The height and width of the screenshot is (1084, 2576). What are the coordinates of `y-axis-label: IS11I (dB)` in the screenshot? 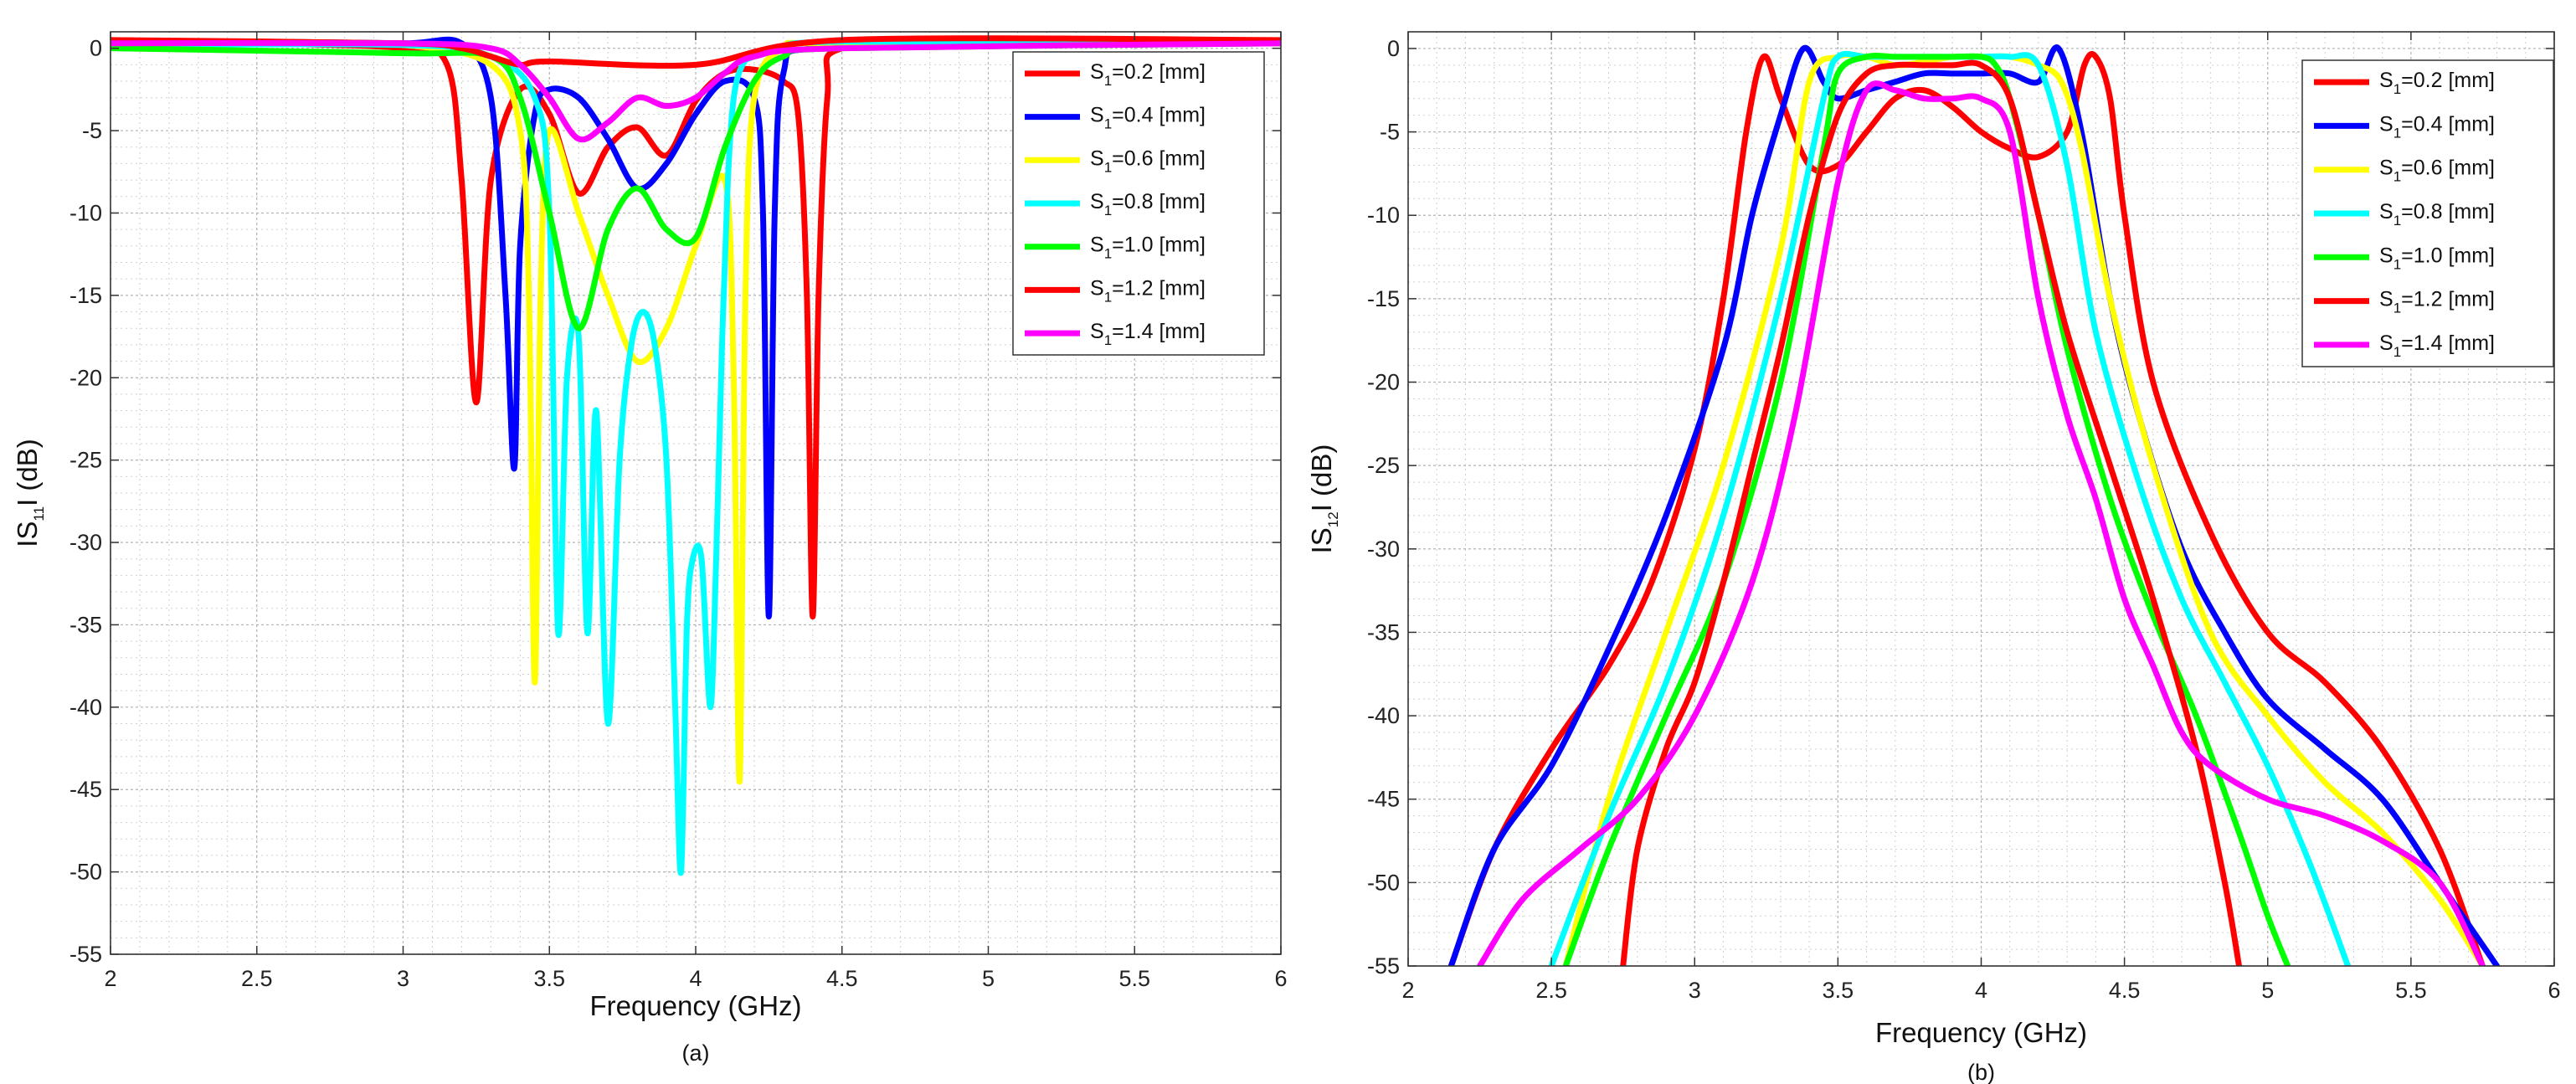 It's located at (30, 493).